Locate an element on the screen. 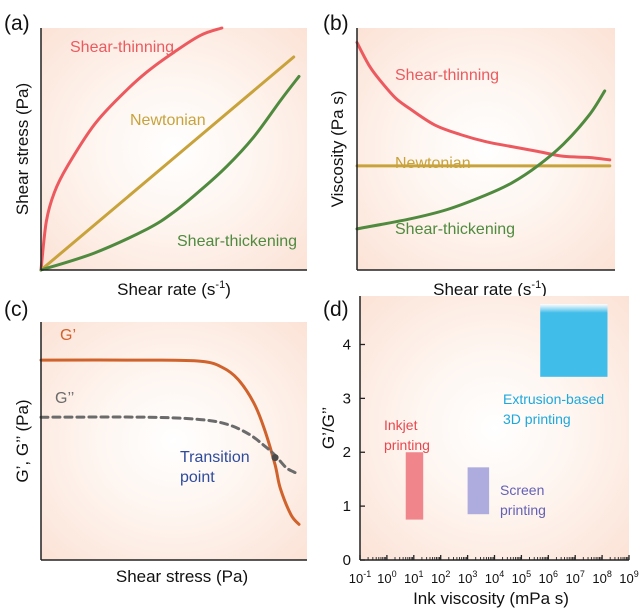 This screenshot has height=610, width=640. y-tick-label: 0 is located at coordinates (347, 560).